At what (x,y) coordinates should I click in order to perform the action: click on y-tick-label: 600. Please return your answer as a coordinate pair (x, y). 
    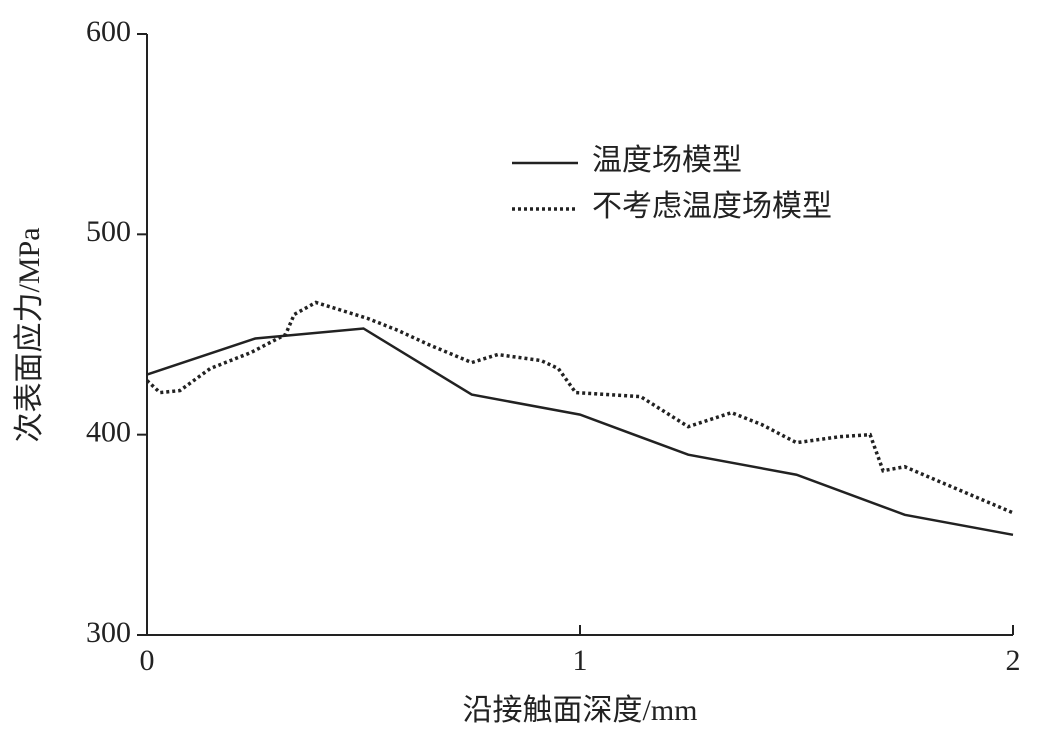
    Looking at the image, I should click on (108, 31).